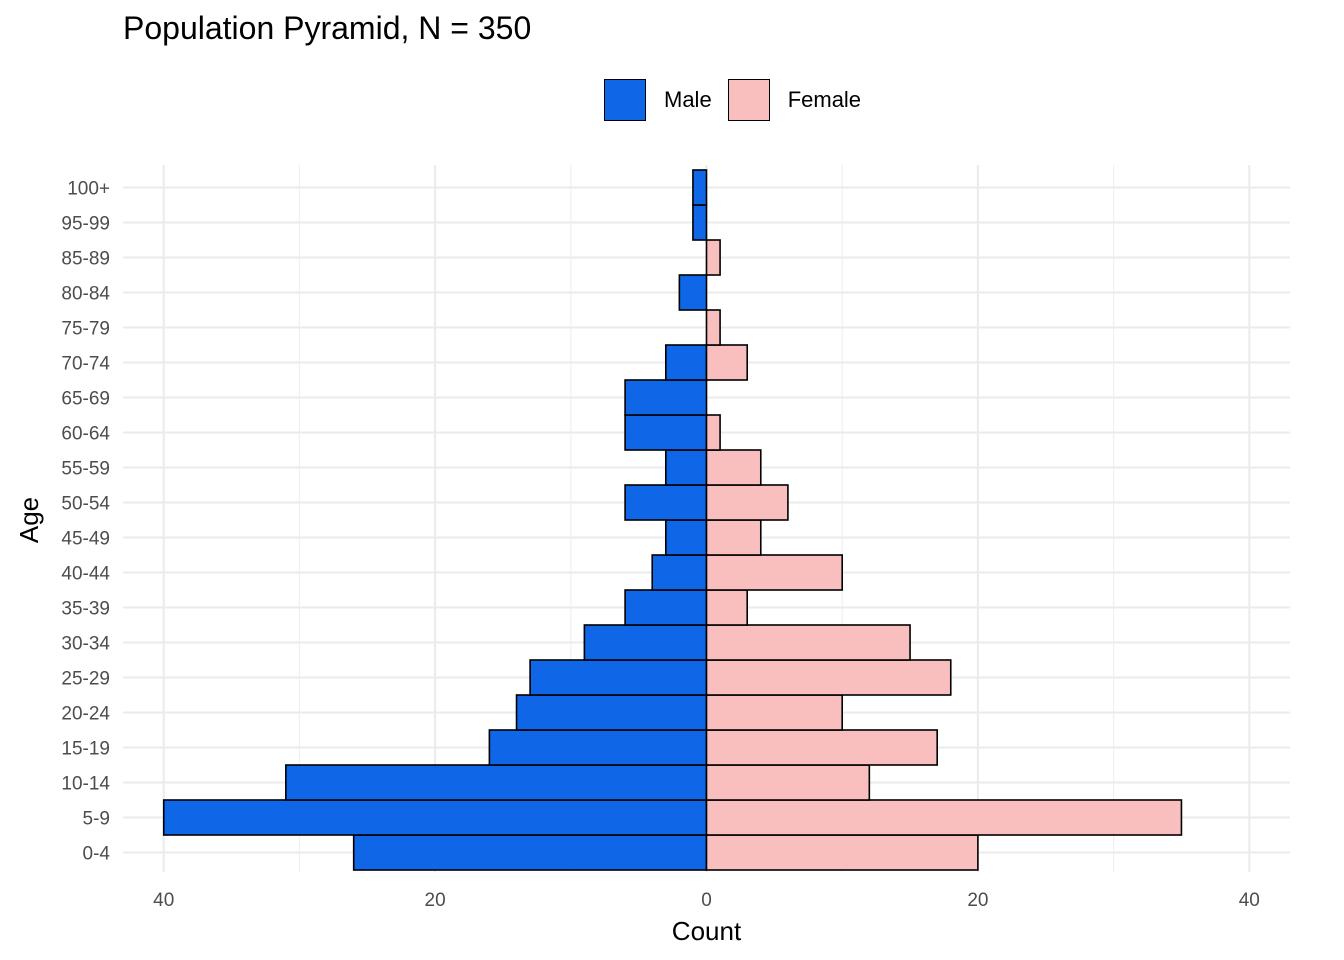 Image resolution: width=1344 pixels, height=960 pixels. Describe the element at coordinates (658, 100) in the screenshot. I see `legend-item-male: Male` at that location.